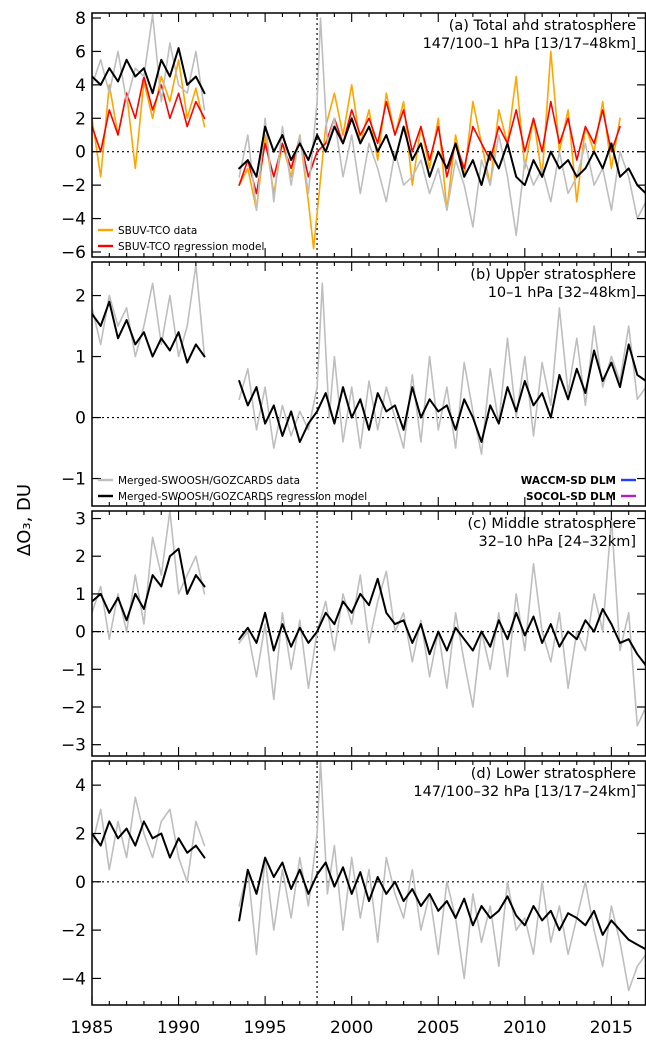 This screenshot has width=646, height=1040. I want to click on panel-subtitle: 10–1 hPa [32–48km], so click(562, 293).